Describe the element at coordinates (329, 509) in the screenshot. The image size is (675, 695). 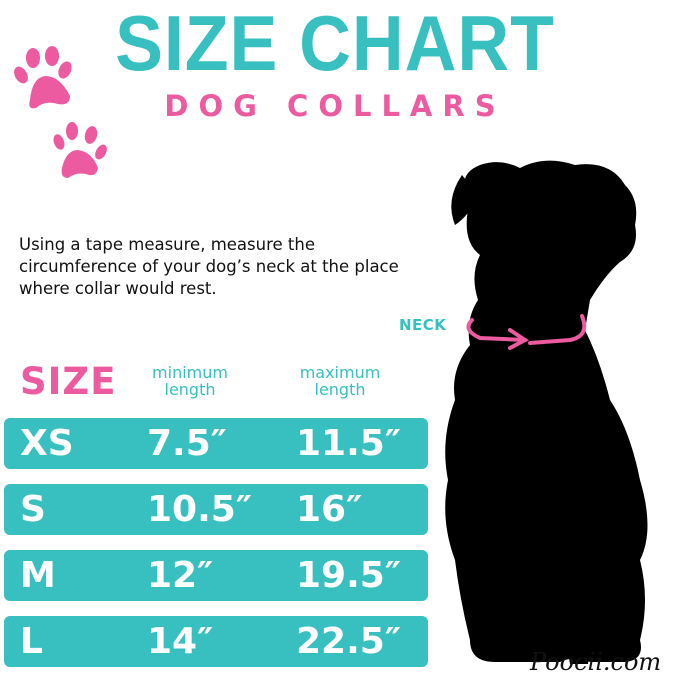
I see `max-cell: 16″` at that location.